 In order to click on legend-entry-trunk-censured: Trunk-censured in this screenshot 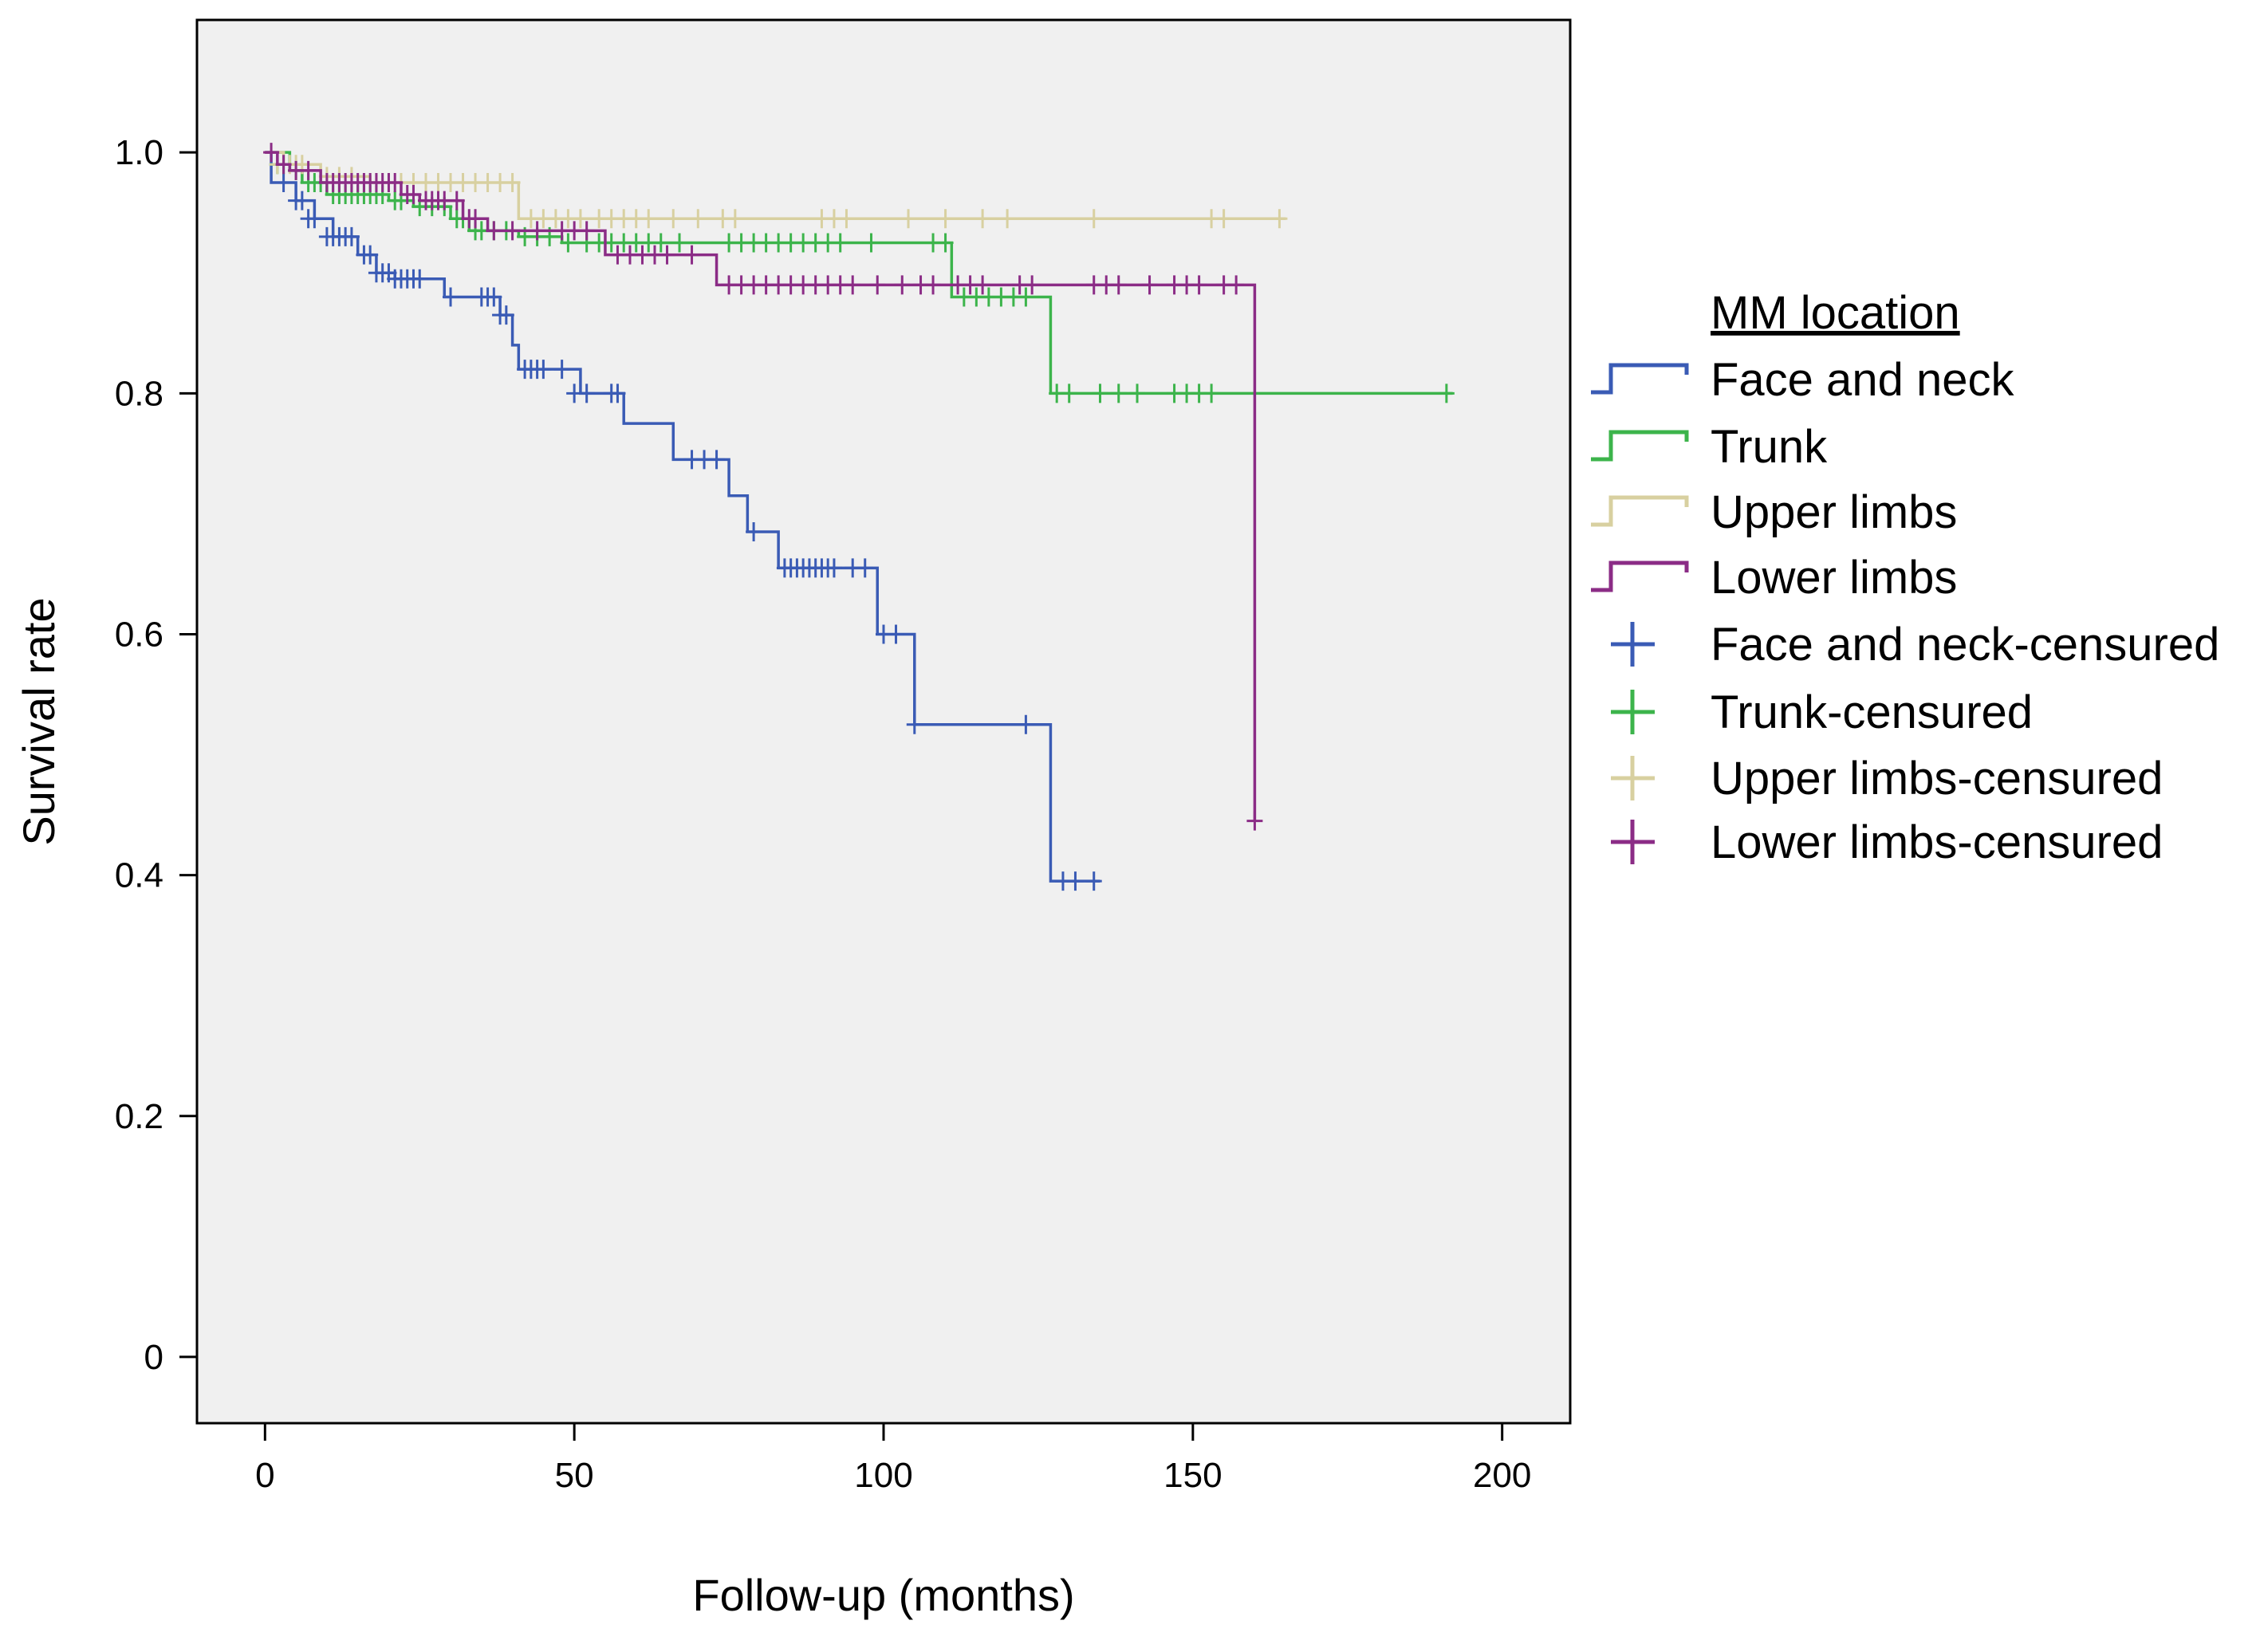, I will do `click(1822, 712)`.